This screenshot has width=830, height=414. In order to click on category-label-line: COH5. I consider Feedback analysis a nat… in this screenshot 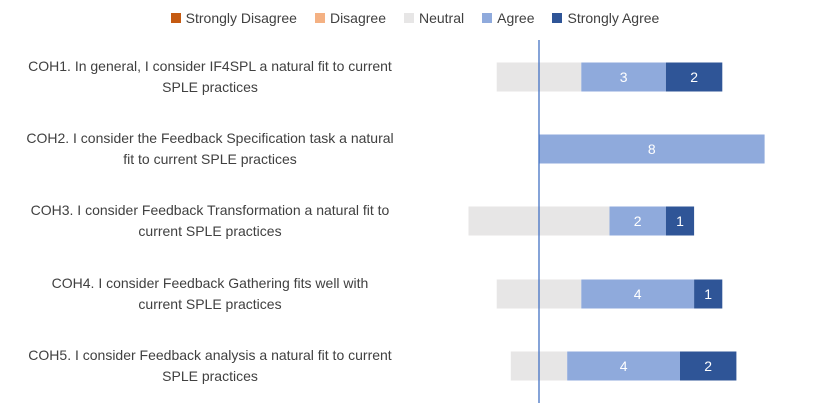, I will do `click(210, 355)`.